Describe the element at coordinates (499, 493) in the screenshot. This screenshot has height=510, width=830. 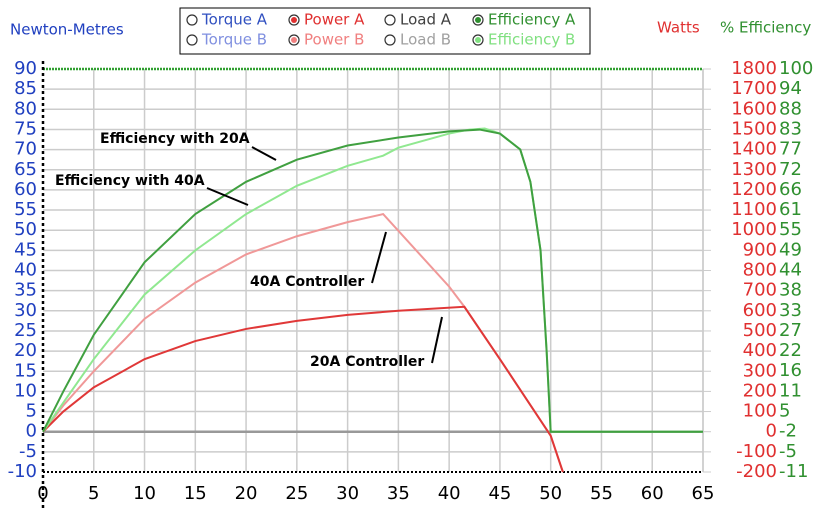
I see `x-tick-label: 45` at that location.